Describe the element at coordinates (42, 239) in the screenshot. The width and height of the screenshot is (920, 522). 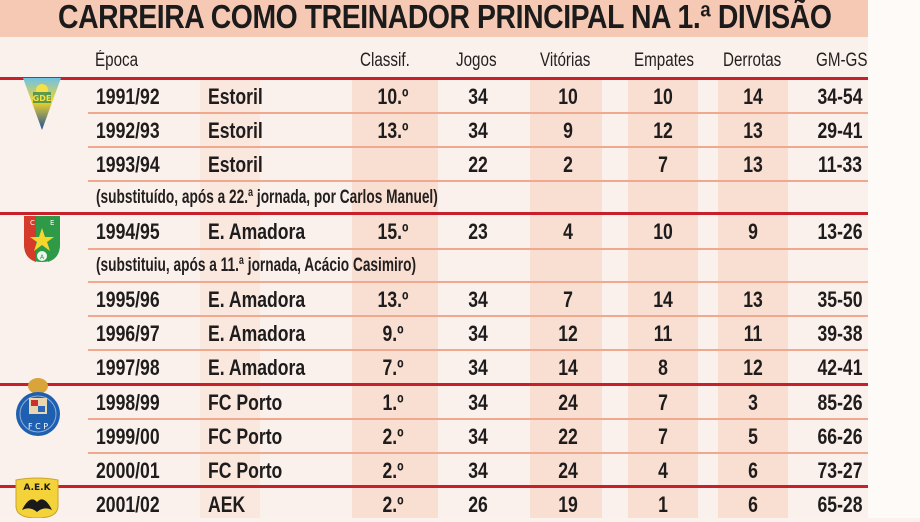
I see `estrela-amadora-crest-icon: C E A` at that location.